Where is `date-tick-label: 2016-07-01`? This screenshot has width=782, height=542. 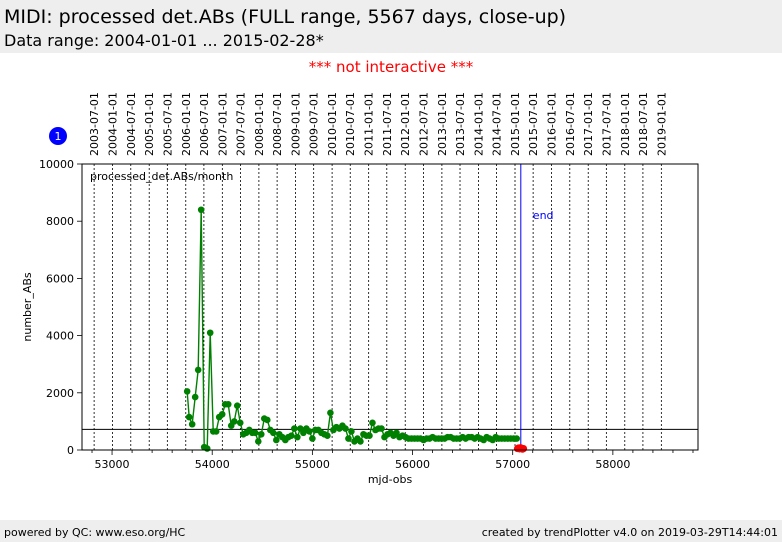 date-tick-label: 2016-07-01 is located at coordinates (570, 124).